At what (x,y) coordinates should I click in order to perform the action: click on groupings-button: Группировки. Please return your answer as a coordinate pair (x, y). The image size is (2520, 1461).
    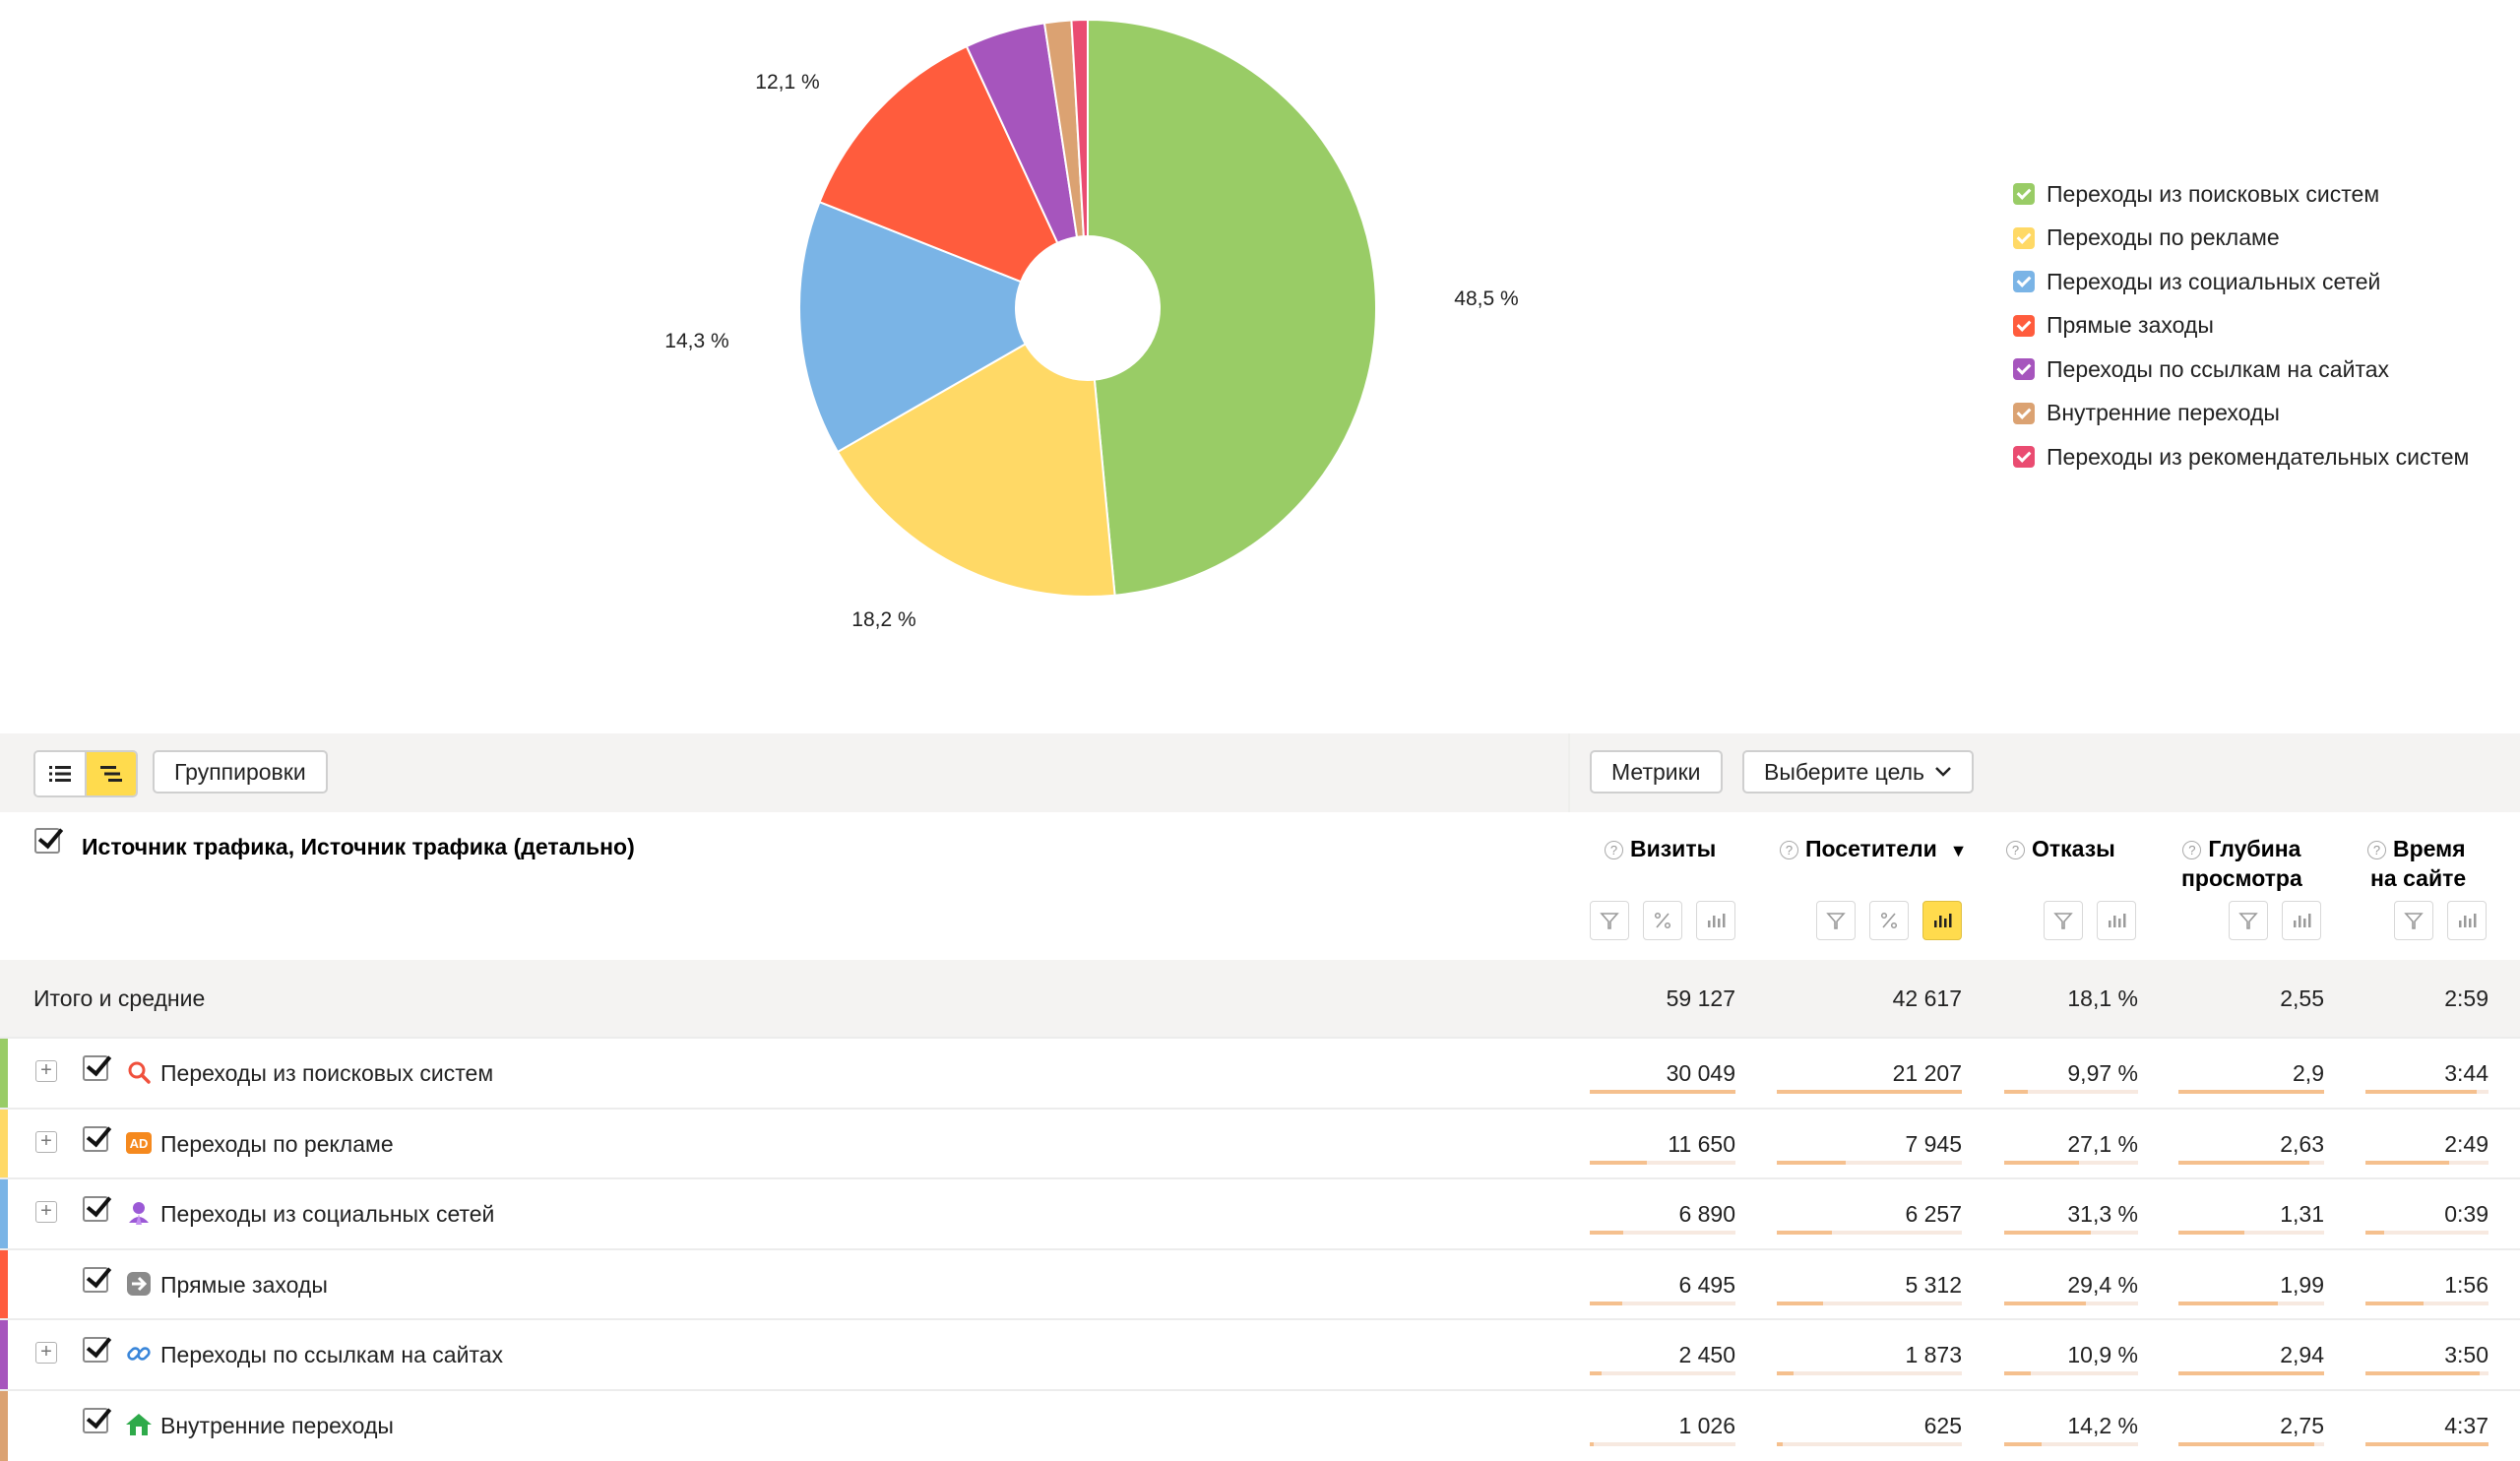
    Looking at the image, I should click on (240, 772).